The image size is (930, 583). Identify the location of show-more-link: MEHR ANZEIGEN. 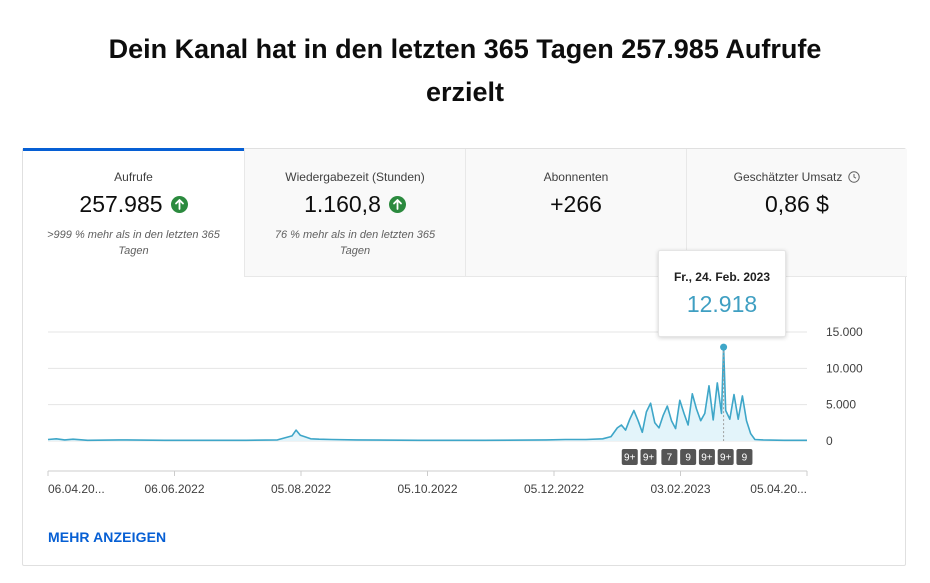
(107, 537).